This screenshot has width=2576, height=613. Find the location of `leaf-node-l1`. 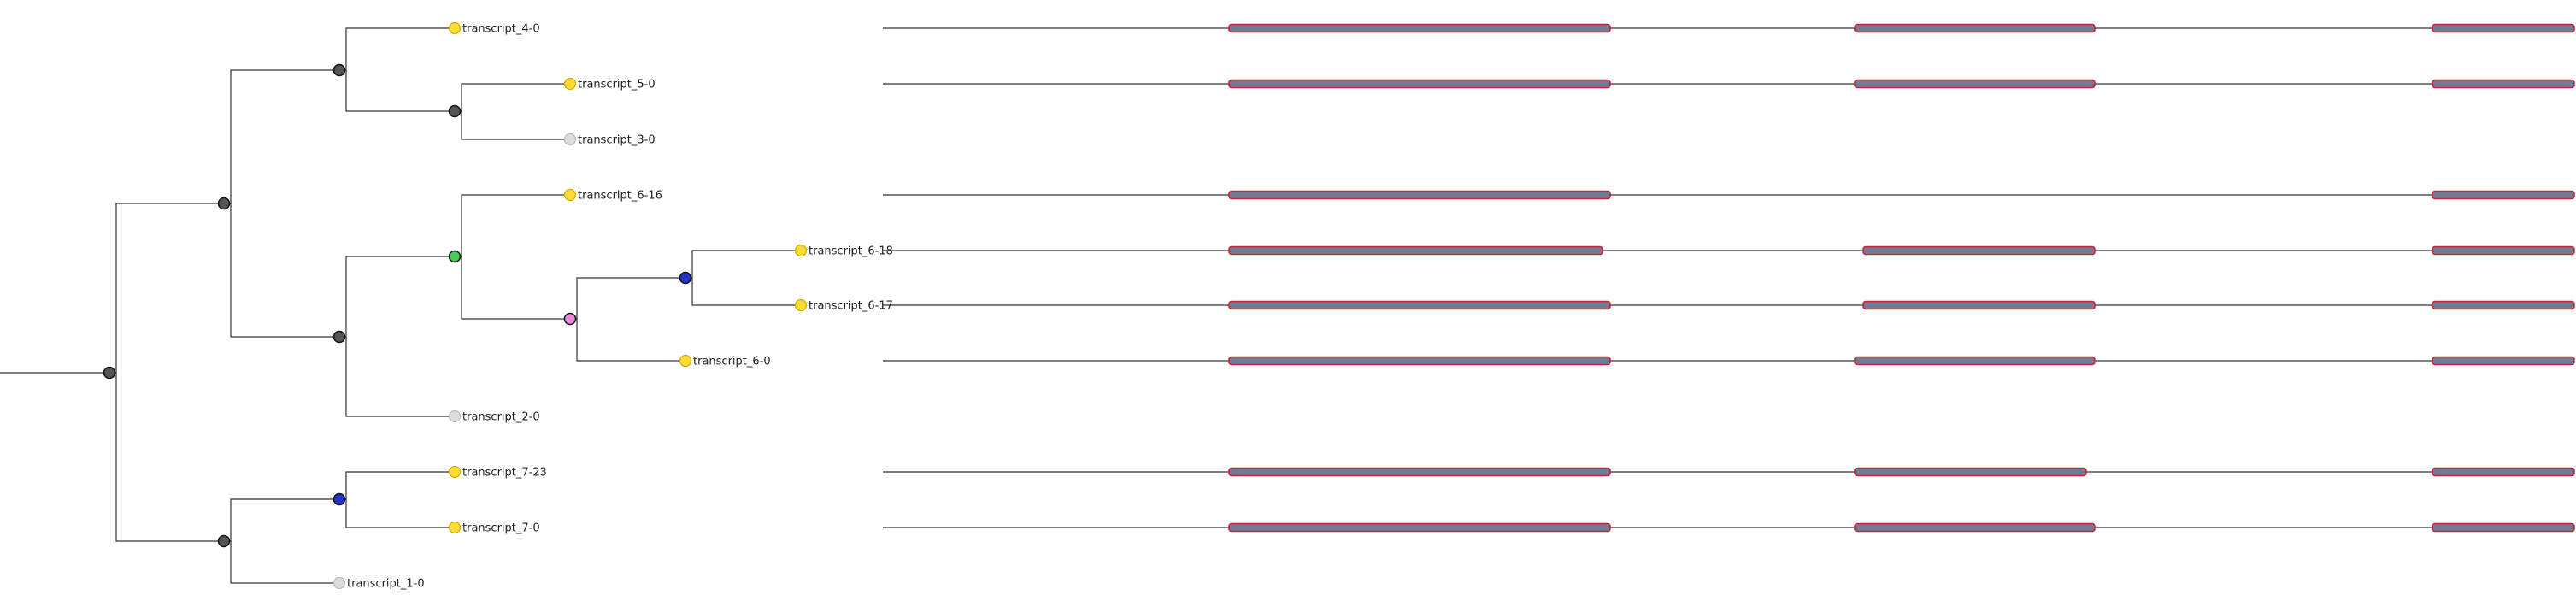

leaf-node-l1 is located at coordinates (455, 28).